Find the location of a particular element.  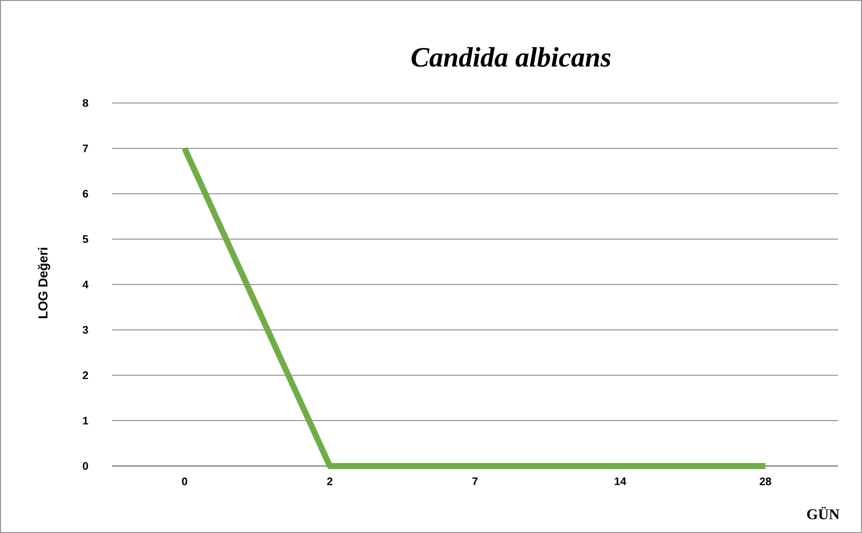

x-tick-label: 28 is located at coordinates (766, 482).